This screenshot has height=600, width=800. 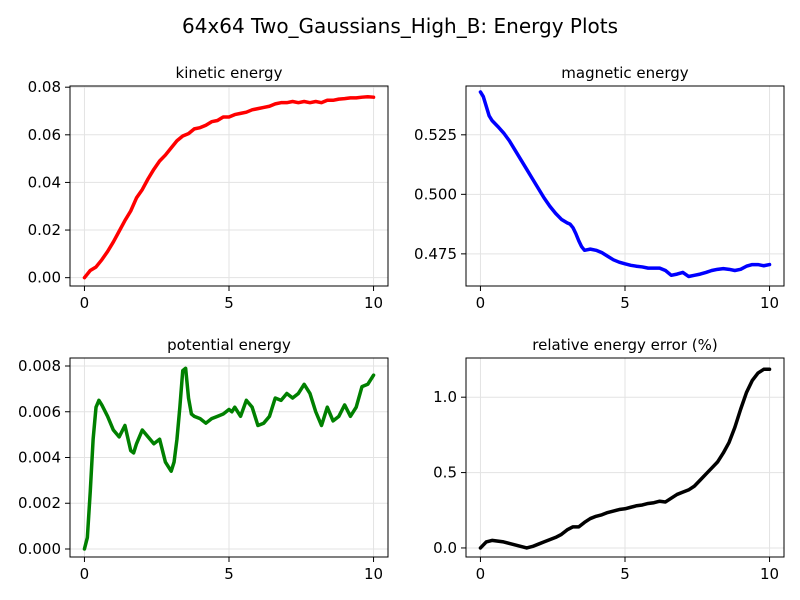 I want to click on y-tick-label: 0.002, so click(x=39, y=503).